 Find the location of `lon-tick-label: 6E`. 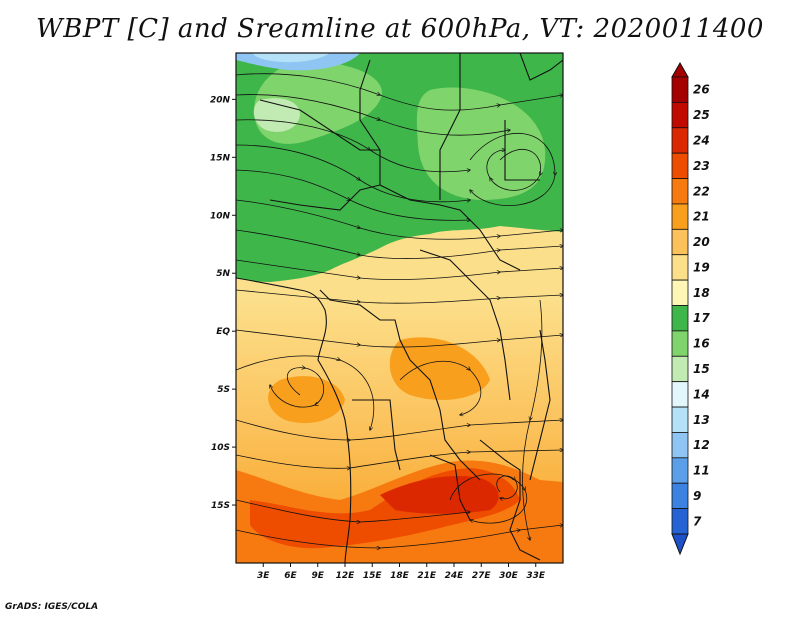

lon-tick-label: 6E is located at coordinates (290, 576).